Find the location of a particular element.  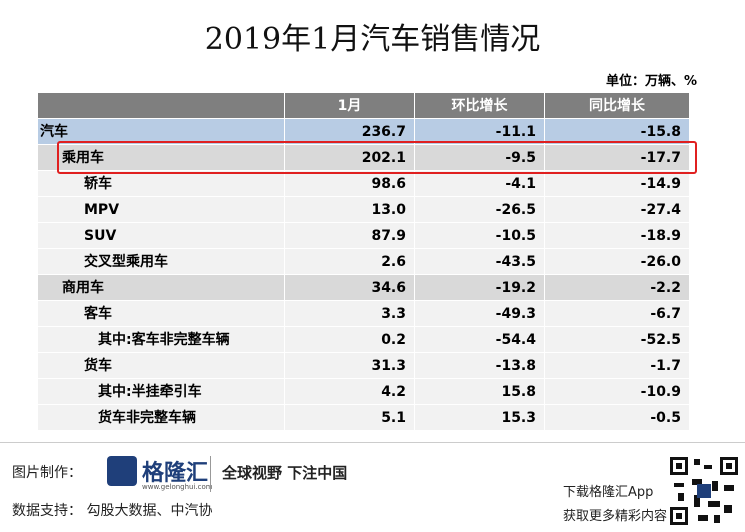

table-row: 商用车 34.6 -19.2 -2.2 is located at coordinates (364, 288).